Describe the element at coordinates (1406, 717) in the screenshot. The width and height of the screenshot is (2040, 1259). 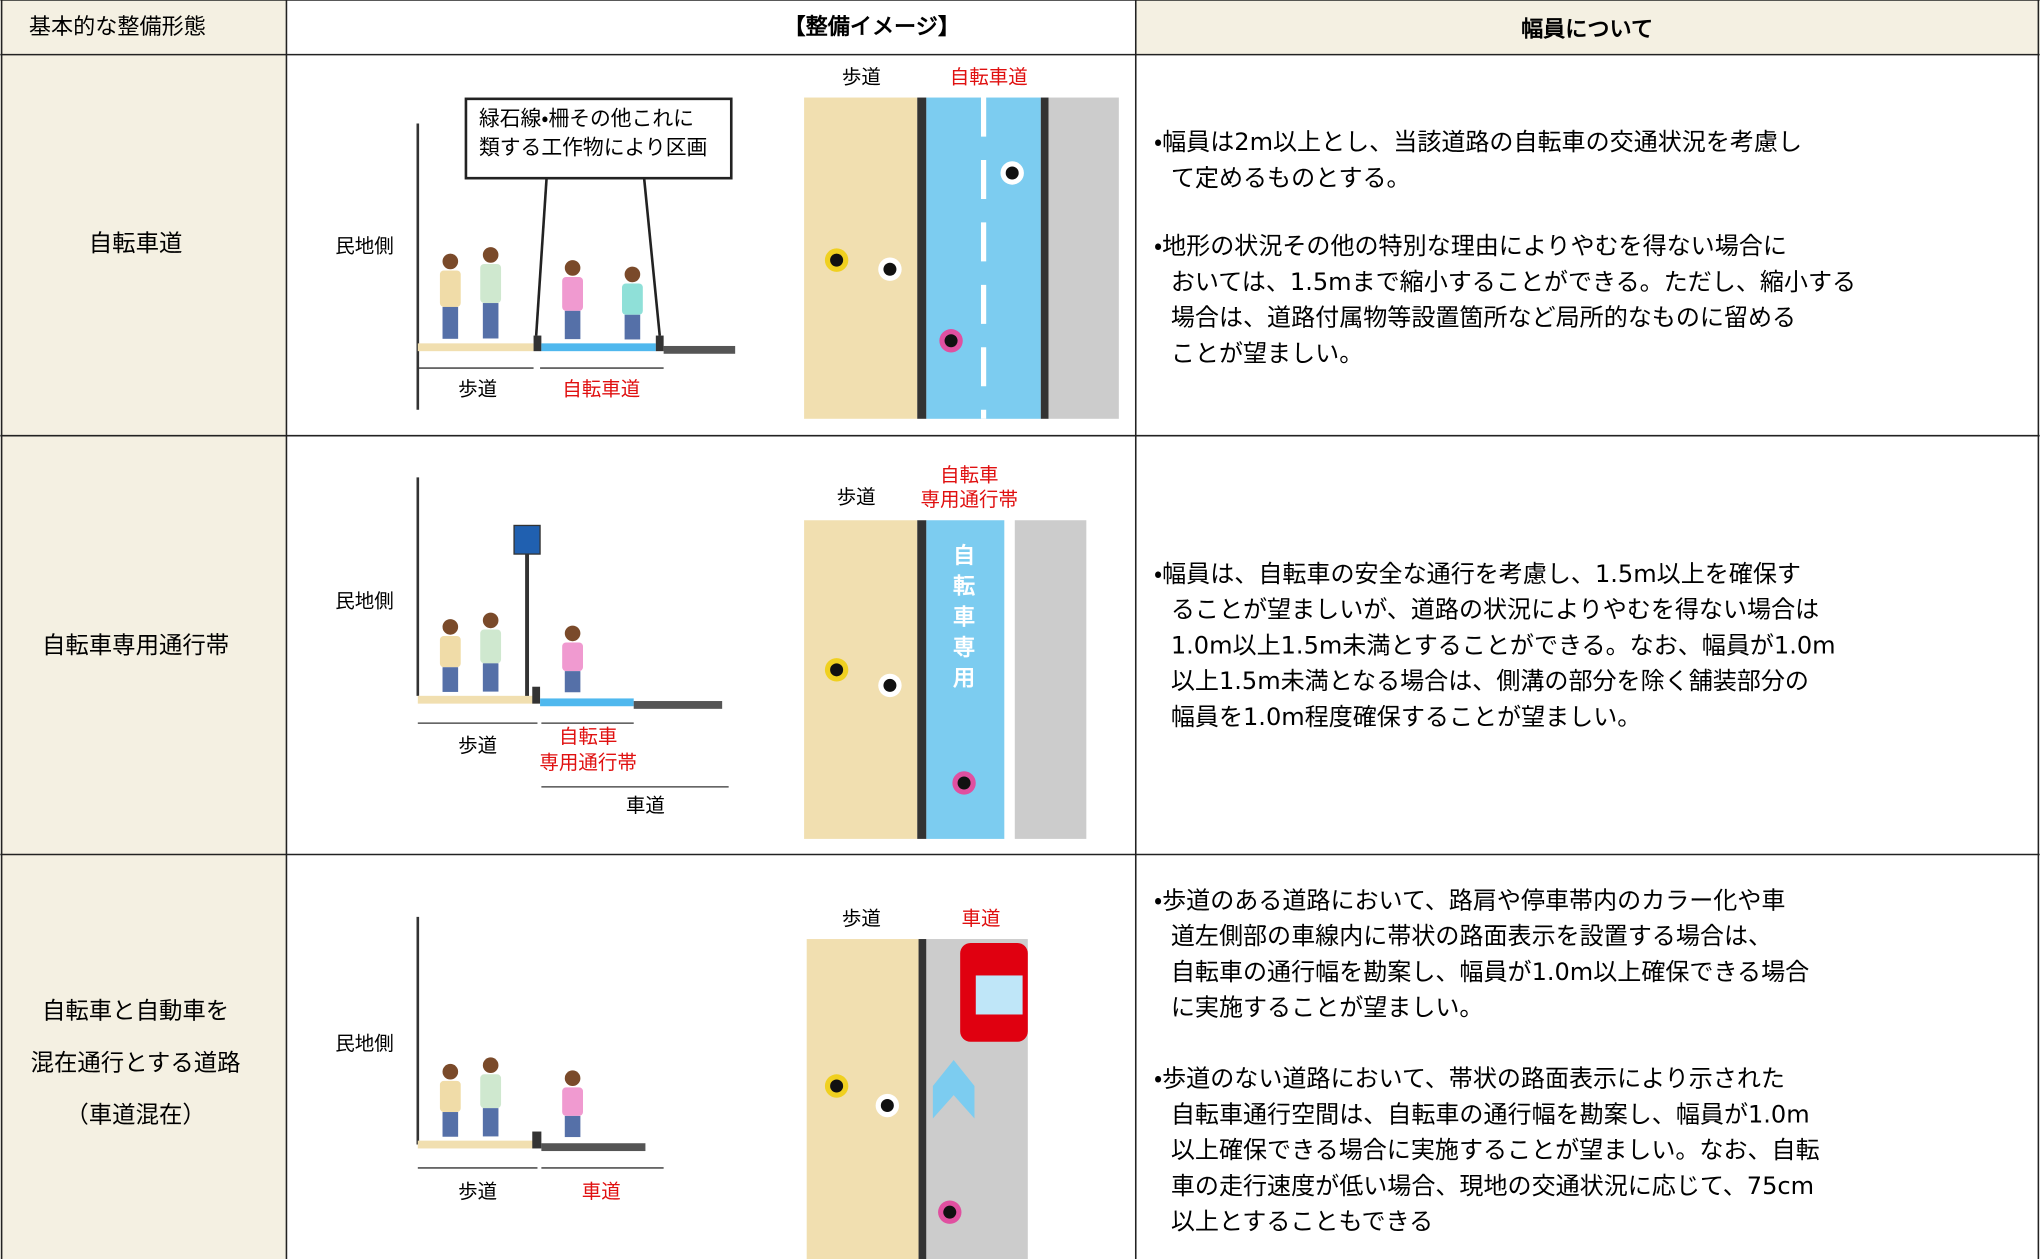
I see `note-line: 幅員を1.0m程度確保することが望ましい。` at that location.